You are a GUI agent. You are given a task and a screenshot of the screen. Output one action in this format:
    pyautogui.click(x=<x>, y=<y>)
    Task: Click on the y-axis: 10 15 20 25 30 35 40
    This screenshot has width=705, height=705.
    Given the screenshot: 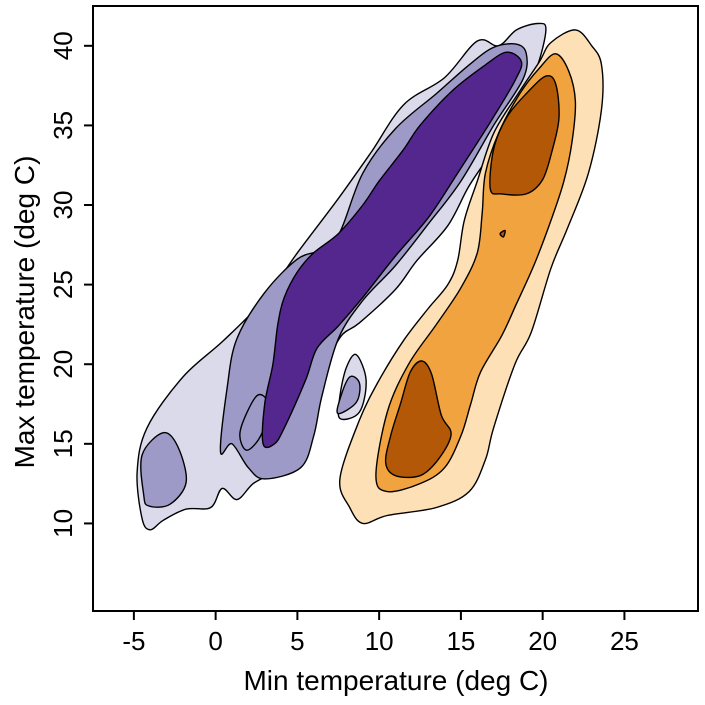 What is the action you would take?
    pyautogui.click(x=70, y=284)
    